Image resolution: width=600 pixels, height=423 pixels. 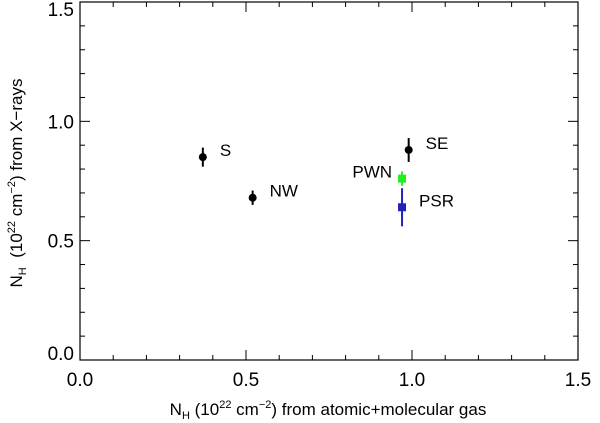 What do you see at coordinates (214, 154) in the screenshot?
I see `data-point-s: S` at bounding box center [214, 154].